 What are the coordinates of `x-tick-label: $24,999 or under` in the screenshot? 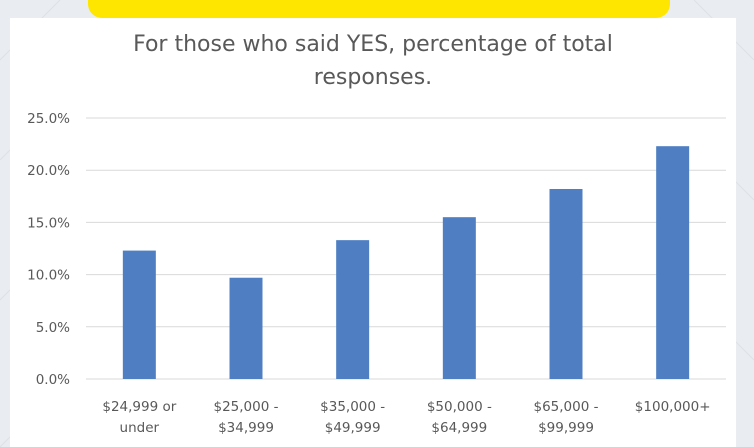 It's located at (139, 417).